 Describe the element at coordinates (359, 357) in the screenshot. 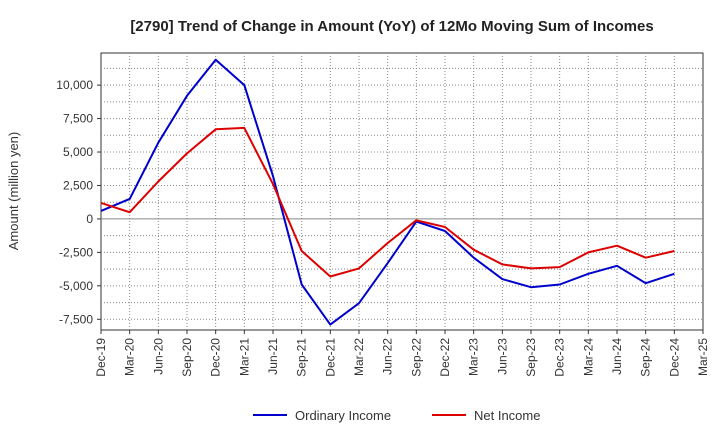

I see `x-tick-label: Mar-22` at that location.